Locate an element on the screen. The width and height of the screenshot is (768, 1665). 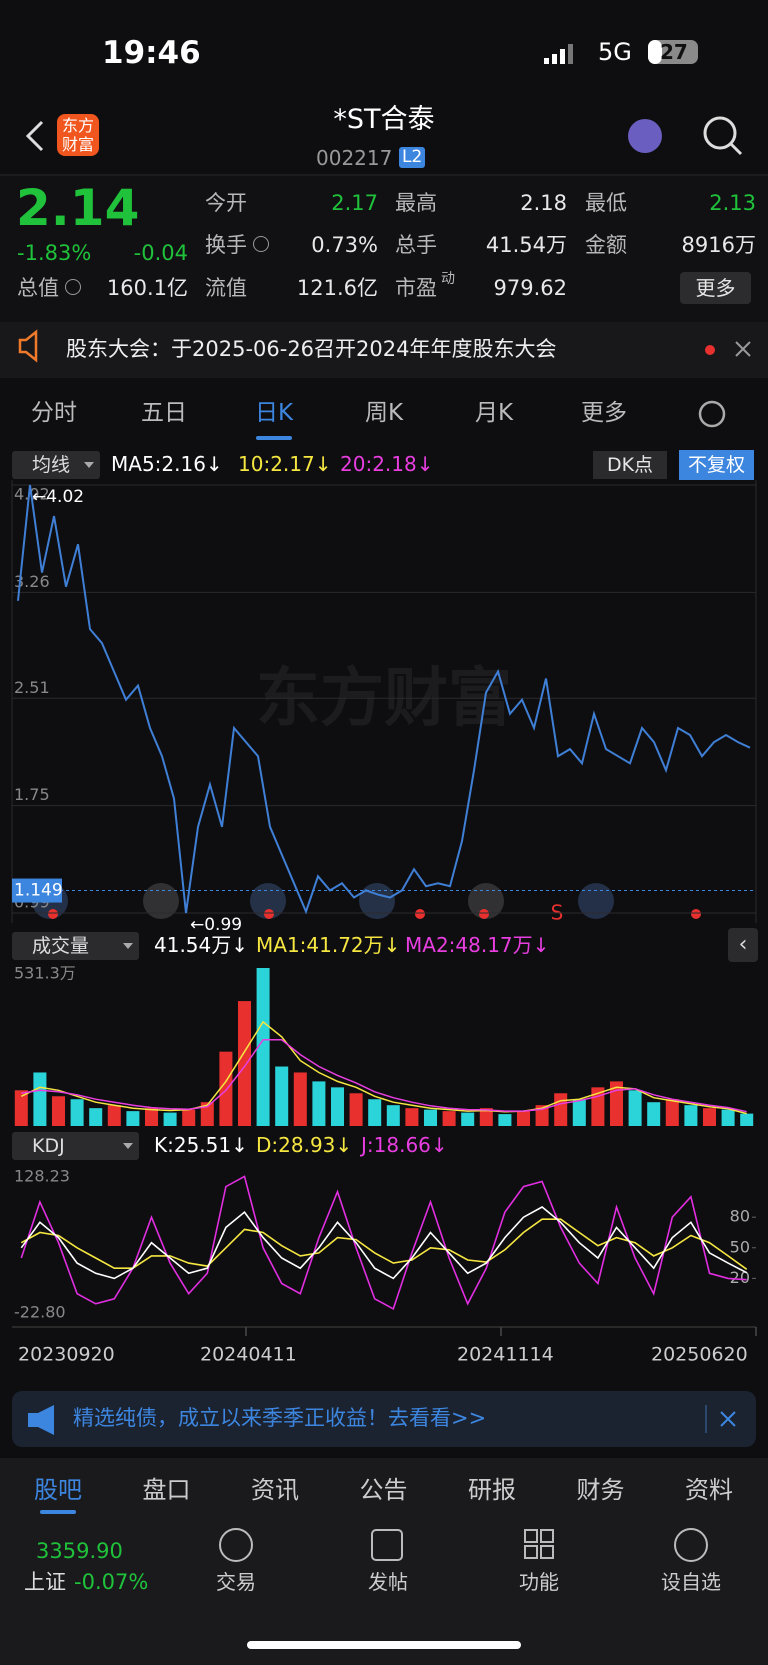
ma-selector: 均线 is located at coordinates (56, 465).